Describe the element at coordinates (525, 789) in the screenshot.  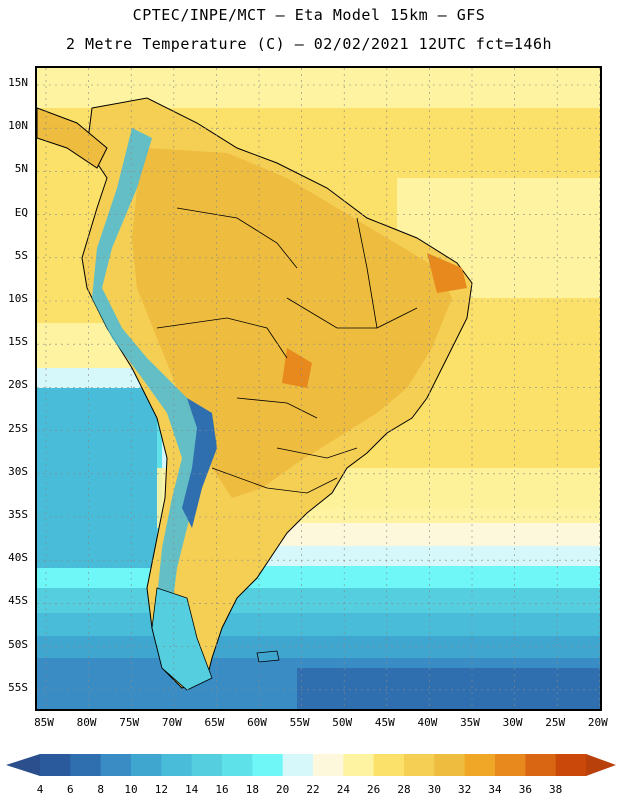
I see `colorbar-tick-label: 36` at that location.